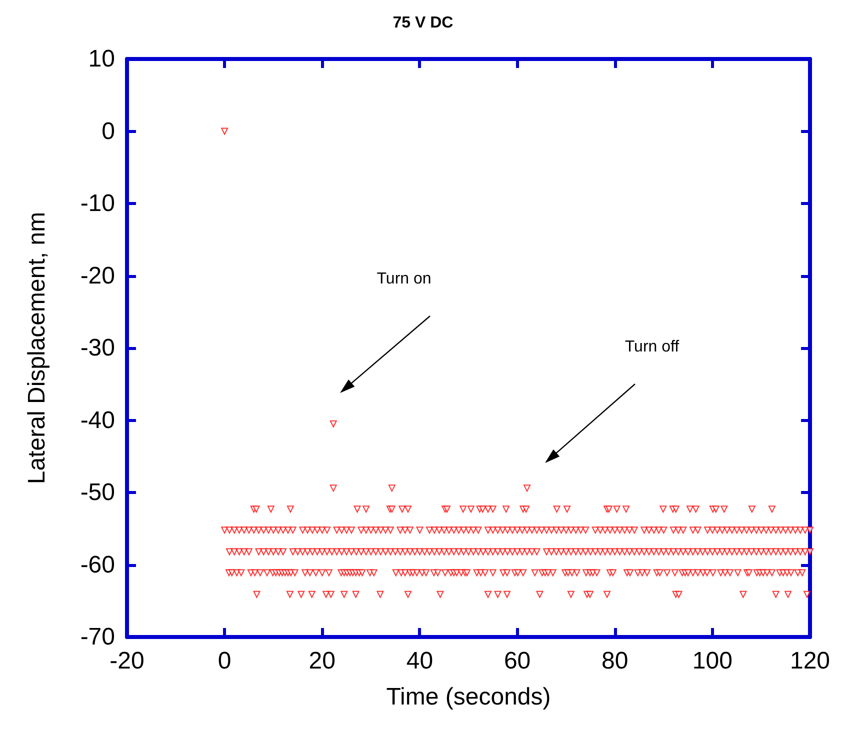  I want to click on chart-title: 75 V DC, so click(423, 23).